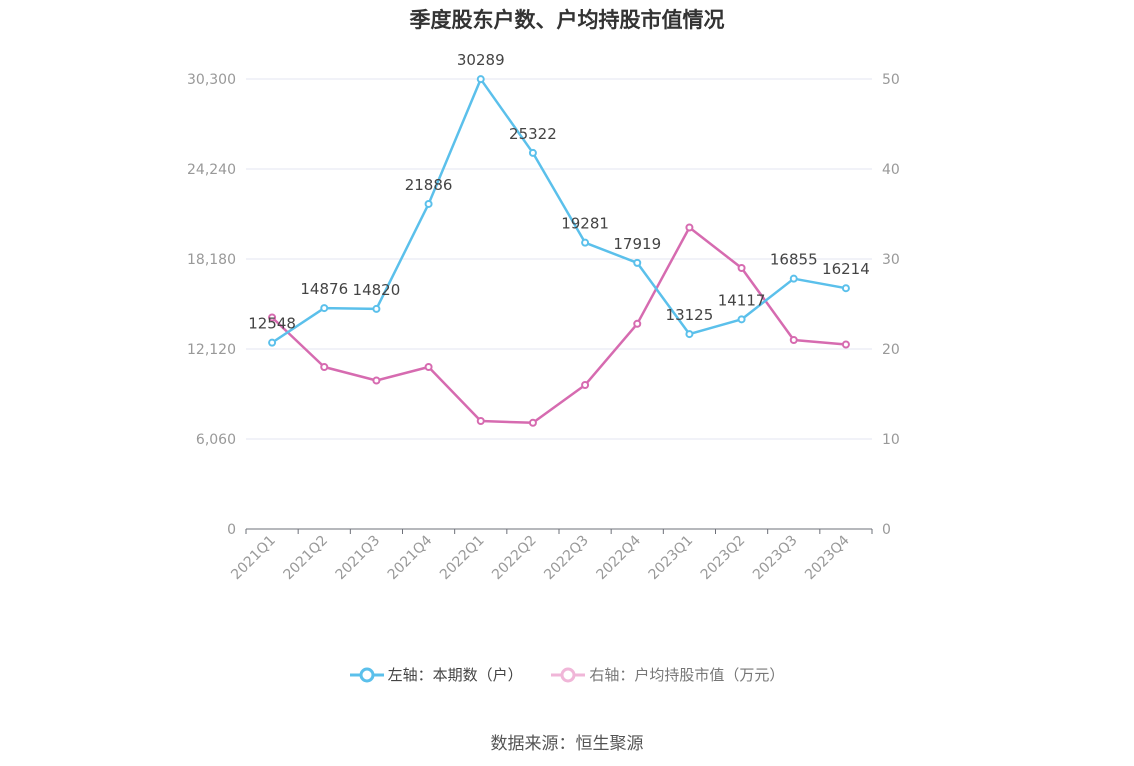 This screenshot has height=766, width=1134. I want to click on data-label: 19281, so click(585, 224).